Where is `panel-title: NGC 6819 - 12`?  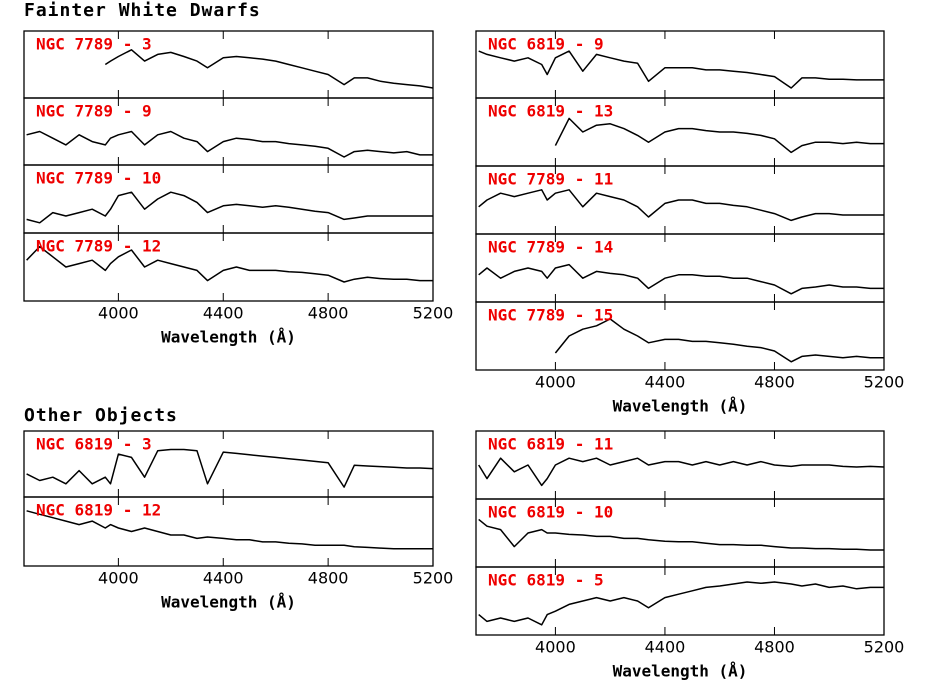
panel-title: NGC 6819 - 12 is located at coordinates (98, 510).